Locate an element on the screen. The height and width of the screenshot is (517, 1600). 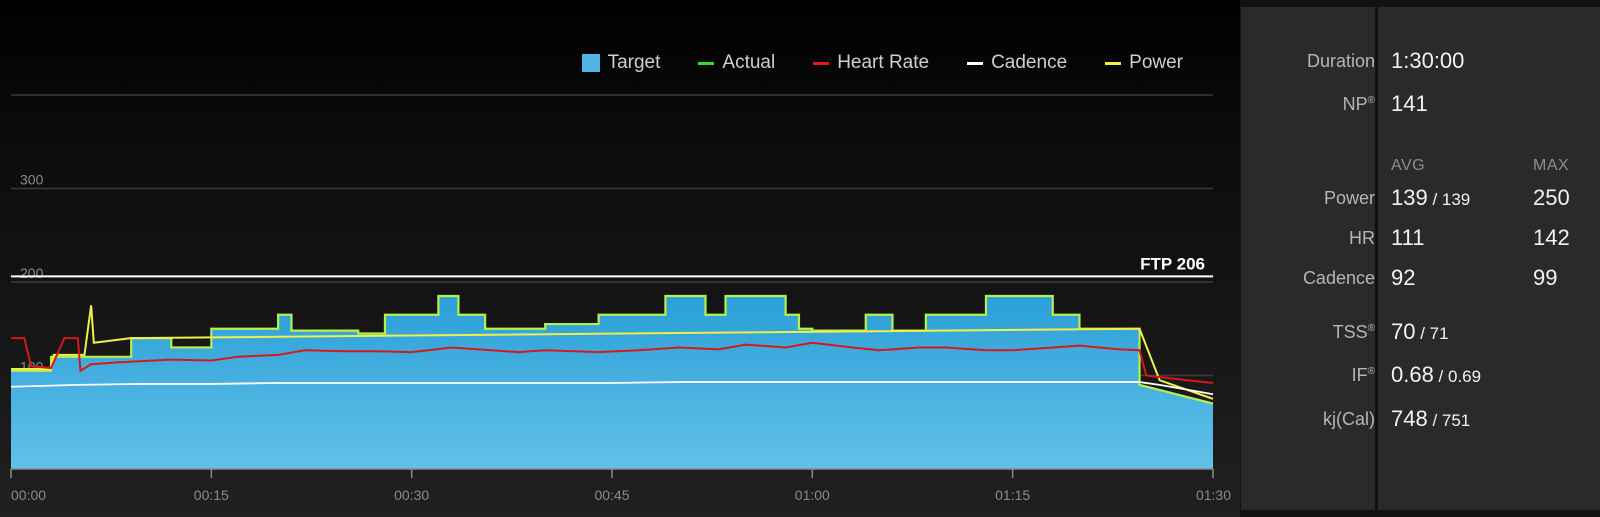
x-tick-label-2: 00:30 is located at coordinates (411, 495).